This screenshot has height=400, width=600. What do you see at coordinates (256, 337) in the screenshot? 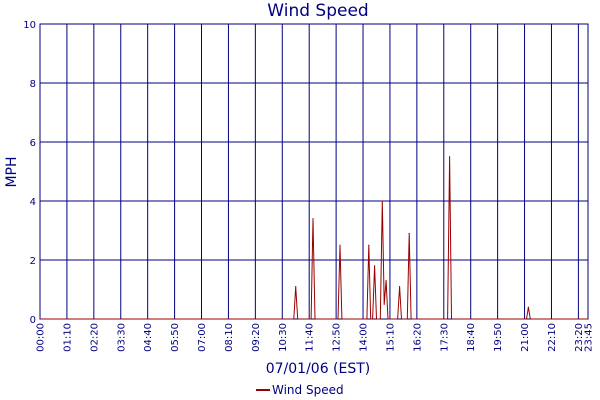
I see `x-tick-label: 09:20` at bounding box center [256, 337].